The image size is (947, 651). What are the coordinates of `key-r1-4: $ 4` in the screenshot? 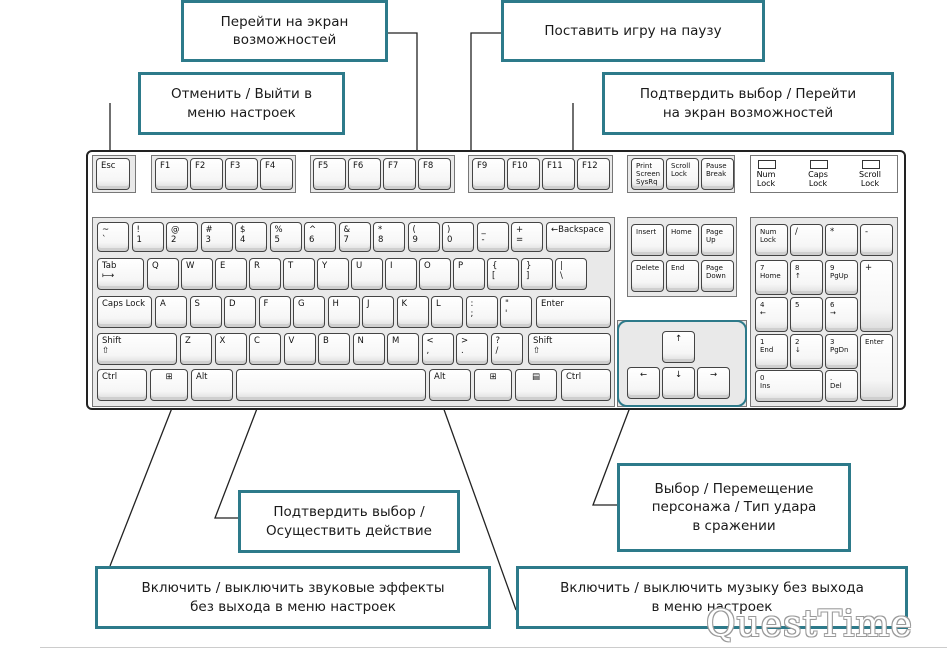 It's located at (251, 237).